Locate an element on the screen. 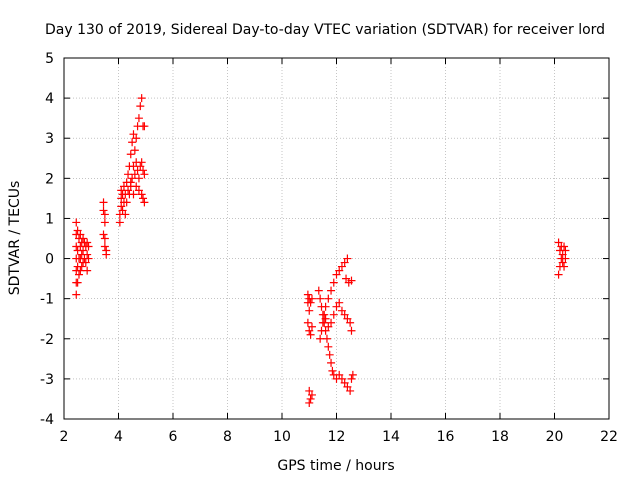 This screenshot has height=480, width=640. x-axis-label: GPS time / hours is located at coordinates (335, 466).